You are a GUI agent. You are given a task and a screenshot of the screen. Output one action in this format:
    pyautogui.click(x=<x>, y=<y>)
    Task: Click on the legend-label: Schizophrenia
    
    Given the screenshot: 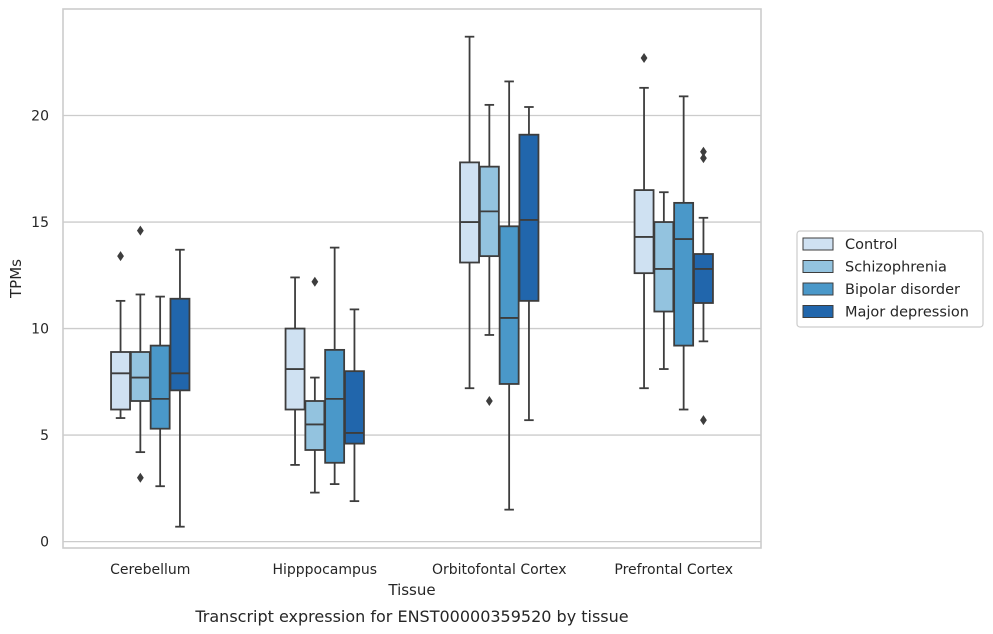 What is the action you would take?
    pyautogui.click(x=896, y=268)
    